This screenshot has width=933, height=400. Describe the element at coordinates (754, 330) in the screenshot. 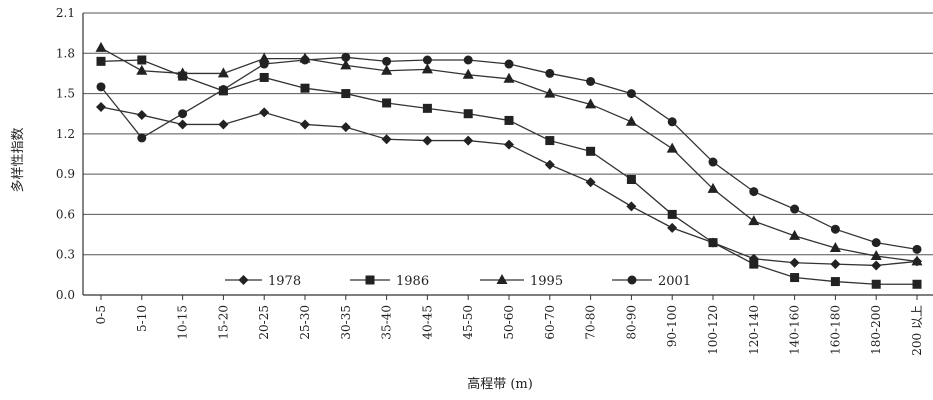

I see `x-tick-label: 120-140` at that location.